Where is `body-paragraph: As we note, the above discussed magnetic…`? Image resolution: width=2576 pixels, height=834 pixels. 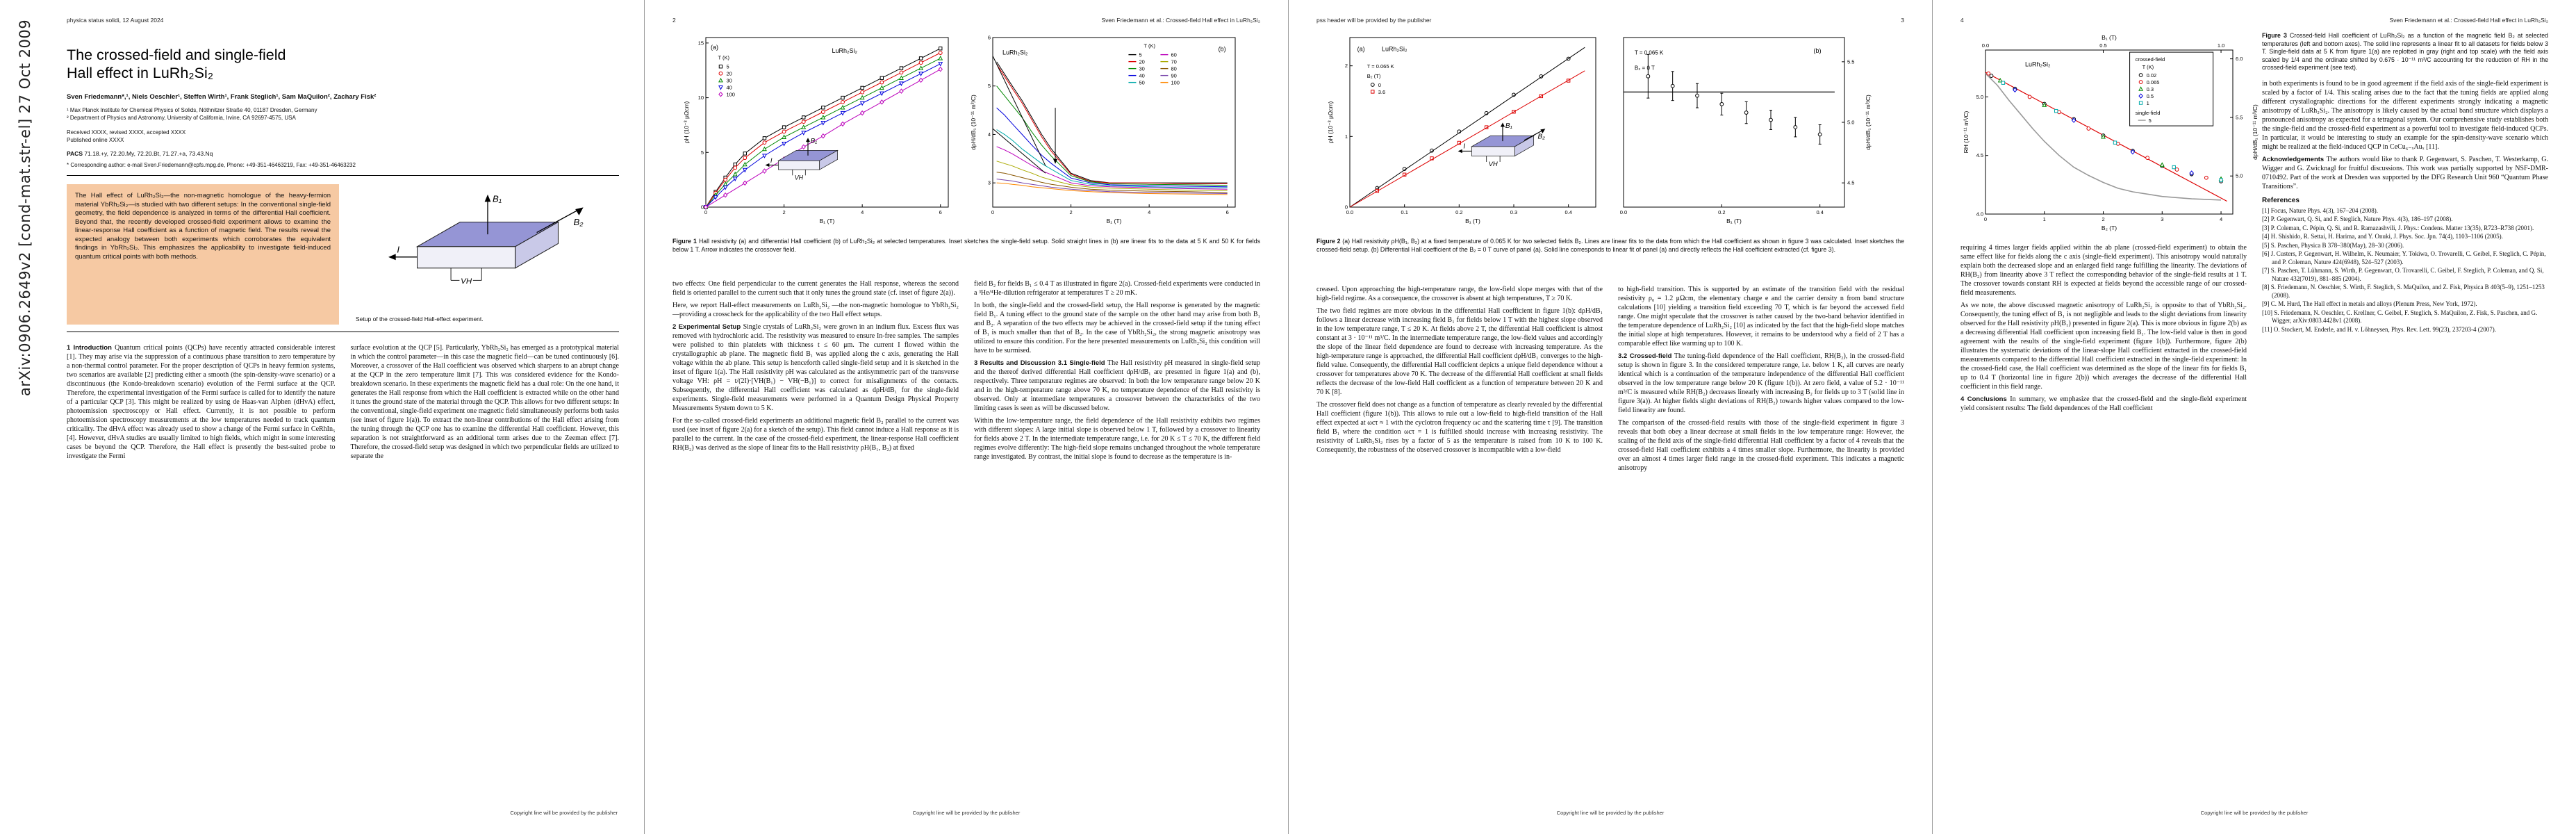 body-paragraph: As we note, the above discussed magnetic… is located at coordinates (2104, 346).